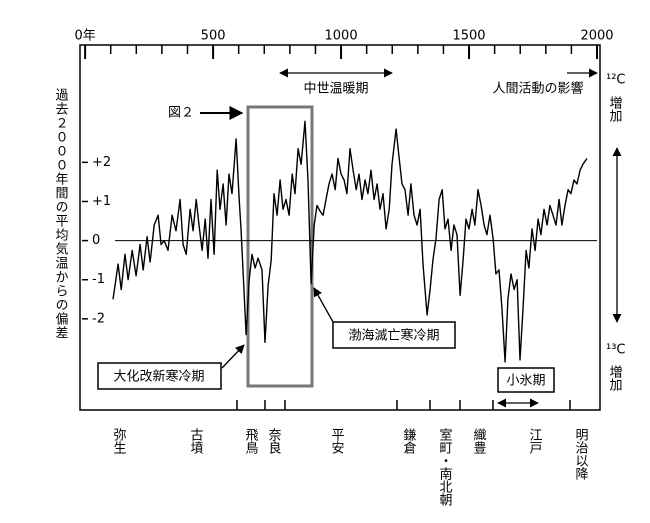 The height and width of the screenshot is (523, 650). Describe the element at coordinates (98, 279) in the screenshot. I see `y-tick-label: -1` at that location.